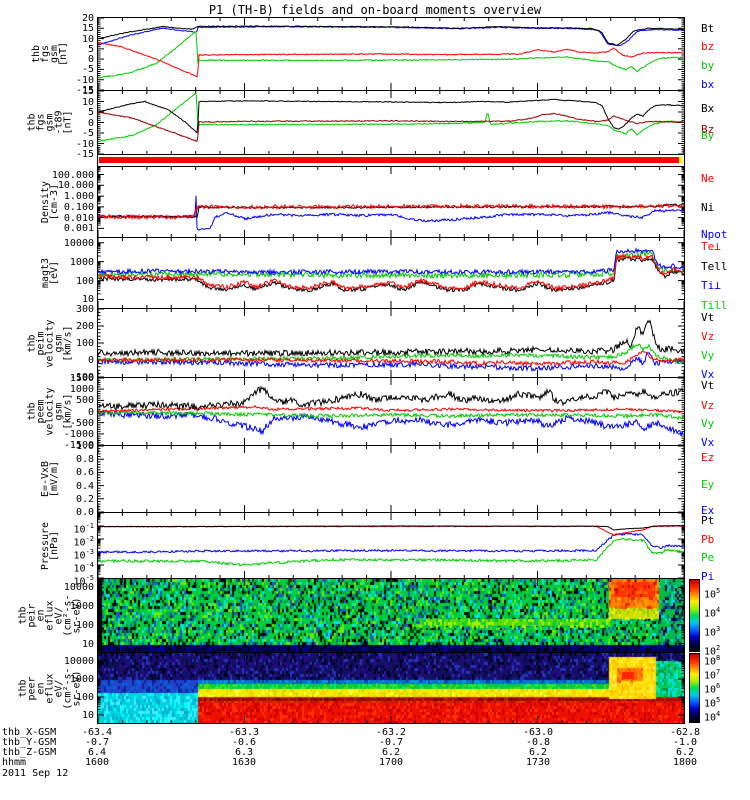  I want to click on y-tick-label: -1500, so click(78, 445).